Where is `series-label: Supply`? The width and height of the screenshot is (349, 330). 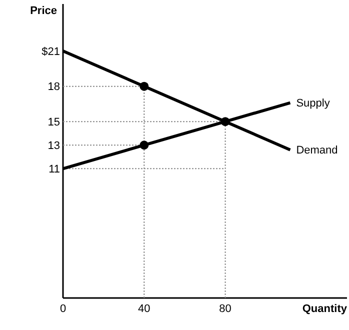 series-label: Supply is located at coordinates (313, 104).